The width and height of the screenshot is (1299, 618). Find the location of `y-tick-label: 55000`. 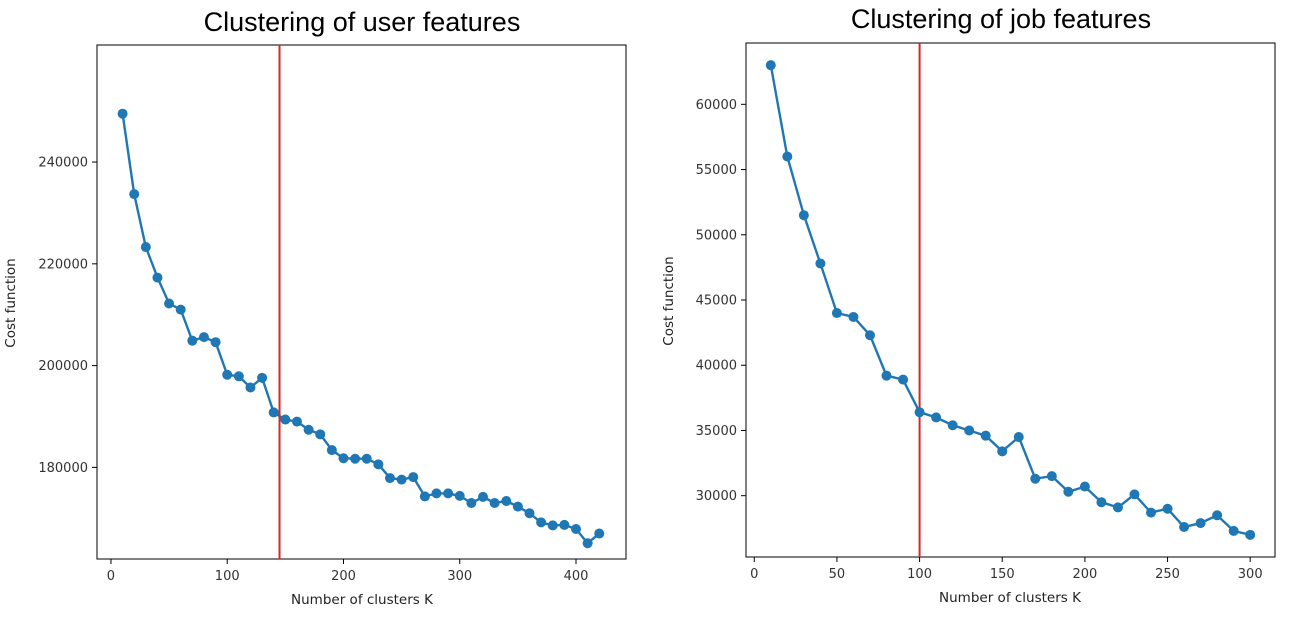

y-tick-label: 55000 is located at coordinates (716, 170).